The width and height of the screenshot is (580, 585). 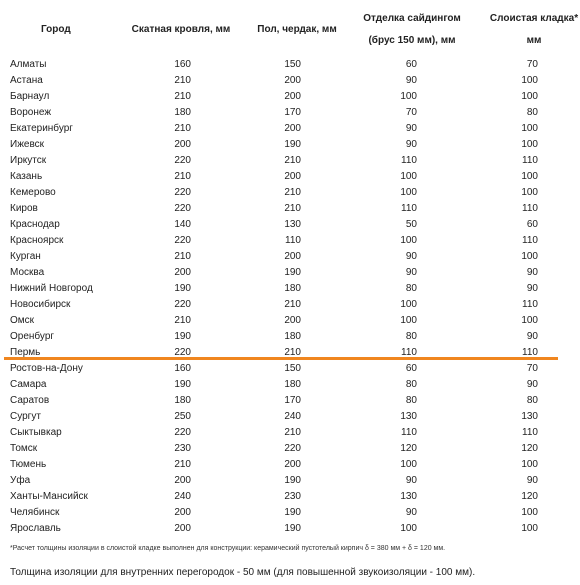 What do you see at coordinates (297, 29) in the screenshot?
I see `header-floor-attic: Пол, чердак, мм` at bounding box center [297, 29].